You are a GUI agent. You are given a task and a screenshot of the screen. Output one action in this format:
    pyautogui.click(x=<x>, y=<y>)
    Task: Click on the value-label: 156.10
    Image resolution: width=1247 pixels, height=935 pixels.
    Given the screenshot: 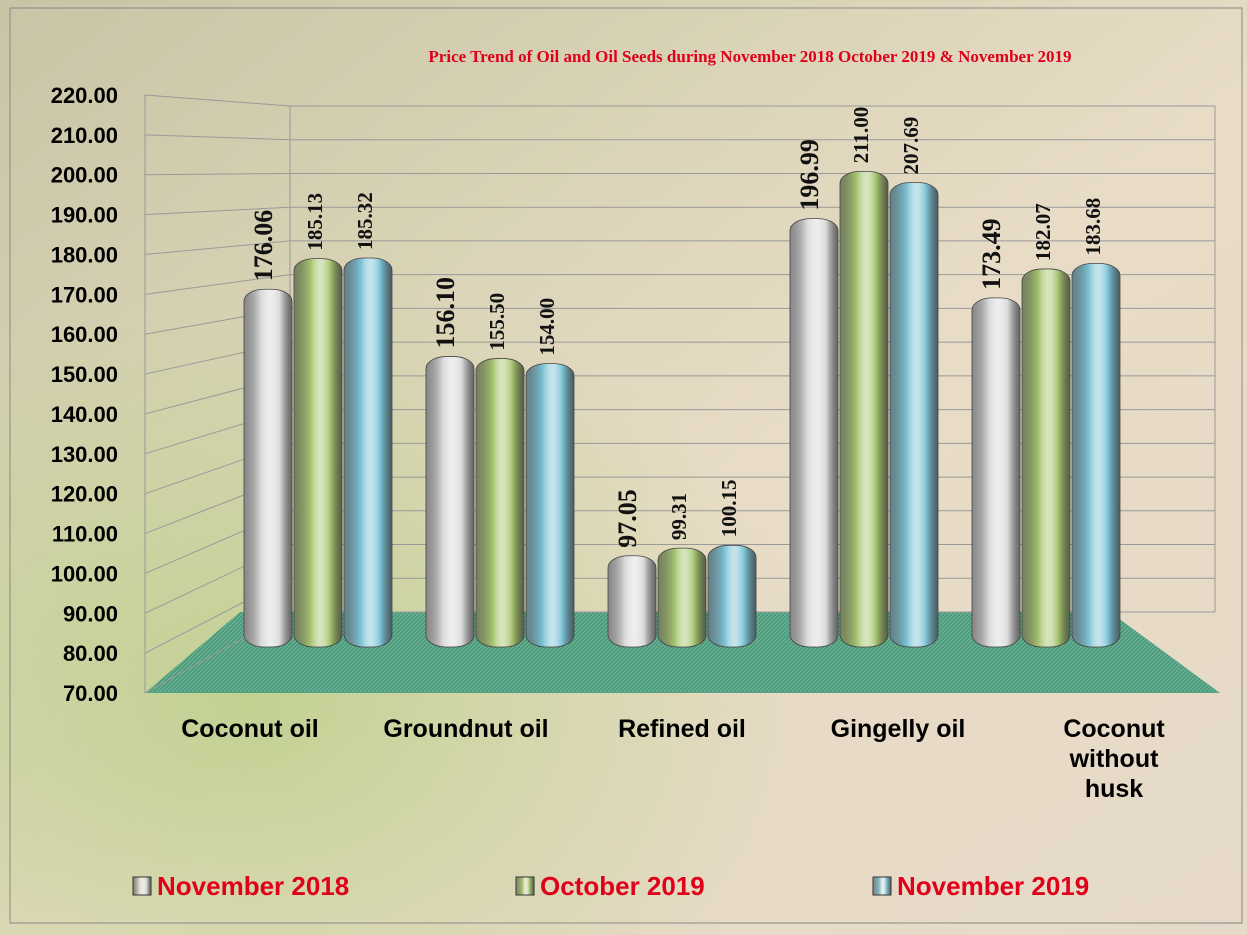 What is the action you would take?
    pyautogui.click(x=445, y=313)
    